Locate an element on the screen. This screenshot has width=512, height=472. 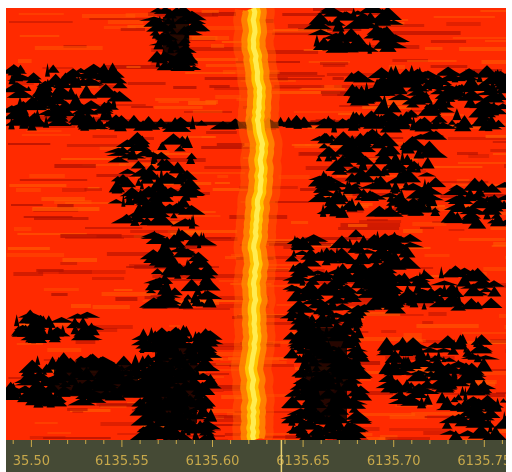
tick-label-5: 6135.75 is located at coordinates (481, 461).